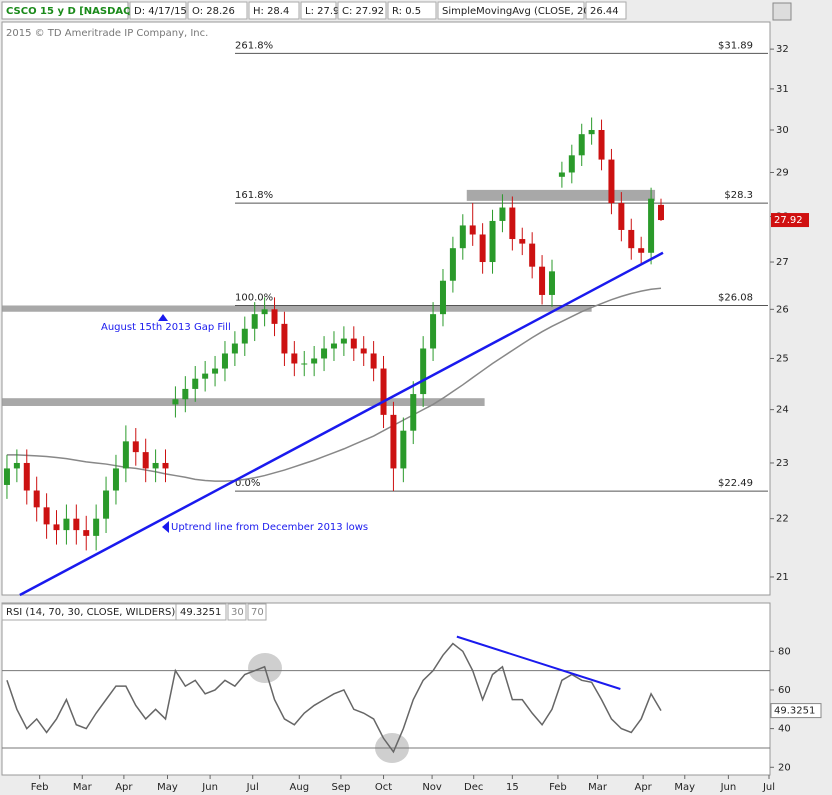  What do you see at coordinates (163, 317) in the screenshot?
I see `annotation-arrow` at bounding box center [163, 317].